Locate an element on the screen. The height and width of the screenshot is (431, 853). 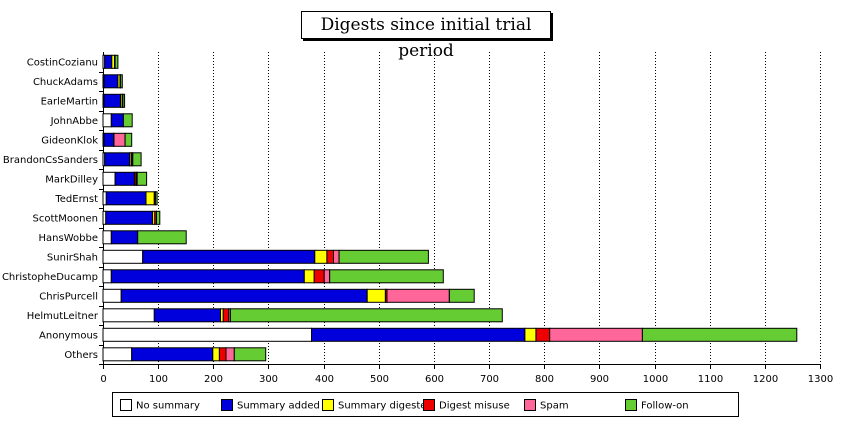
chart-title: Digests since initial trial period is located at coordinates (426, 36).